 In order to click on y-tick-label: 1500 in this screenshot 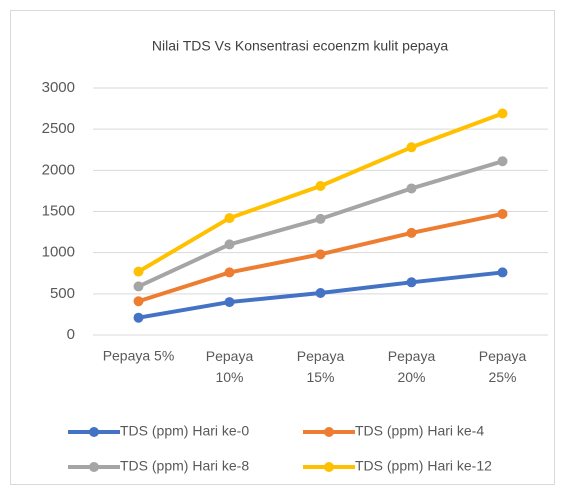, I will do `click(58, 210)`.